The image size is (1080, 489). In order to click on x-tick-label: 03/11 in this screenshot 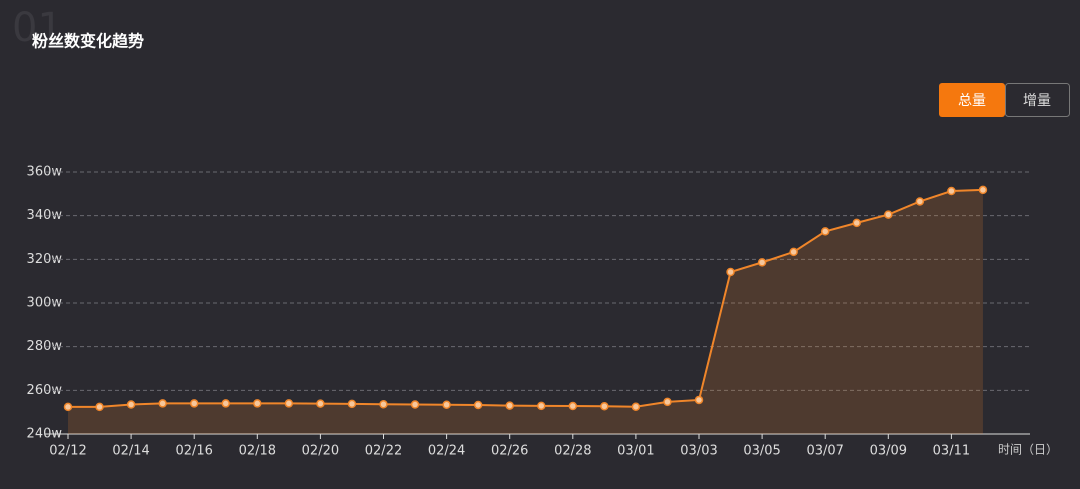, I will do `click(951, 451)`.